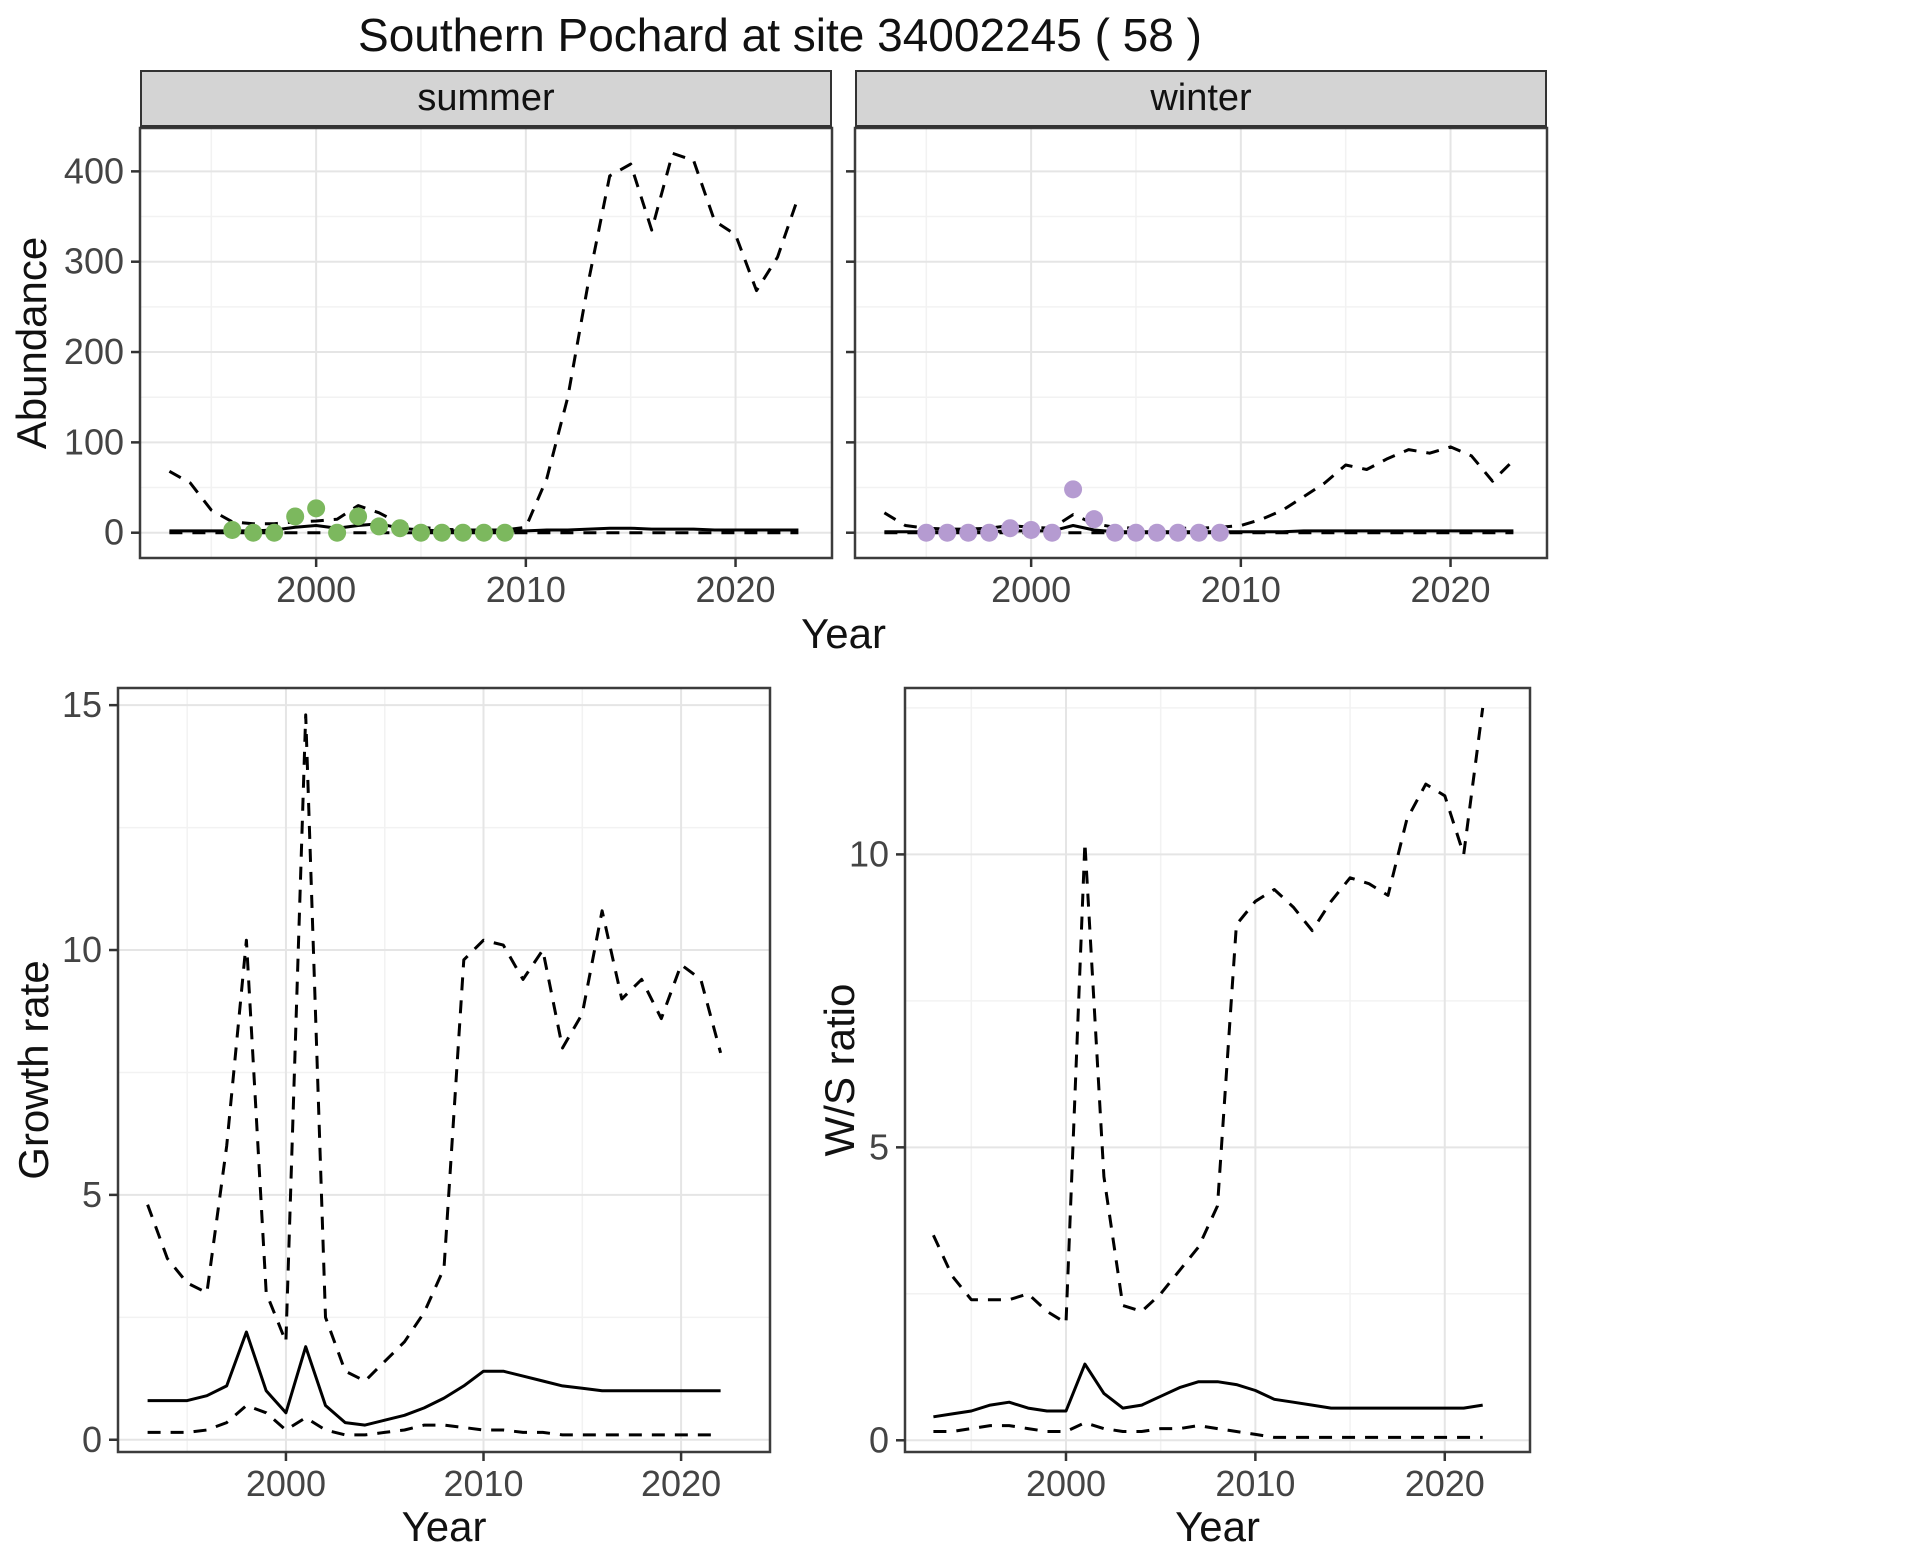 Image resolution: width=1920 pixels, height=1560 pixels. I want to click on y-axis-title-growth-rate: Growth rate, so click(33, 1070).